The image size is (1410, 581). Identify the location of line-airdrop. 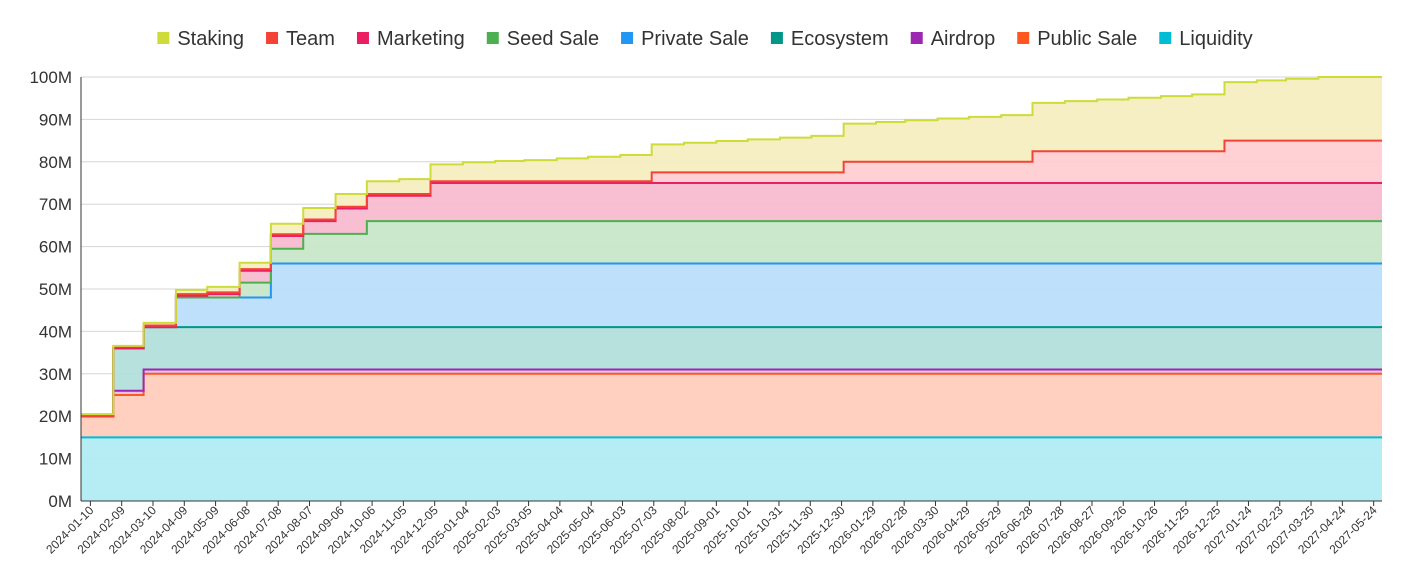
(731, 393).